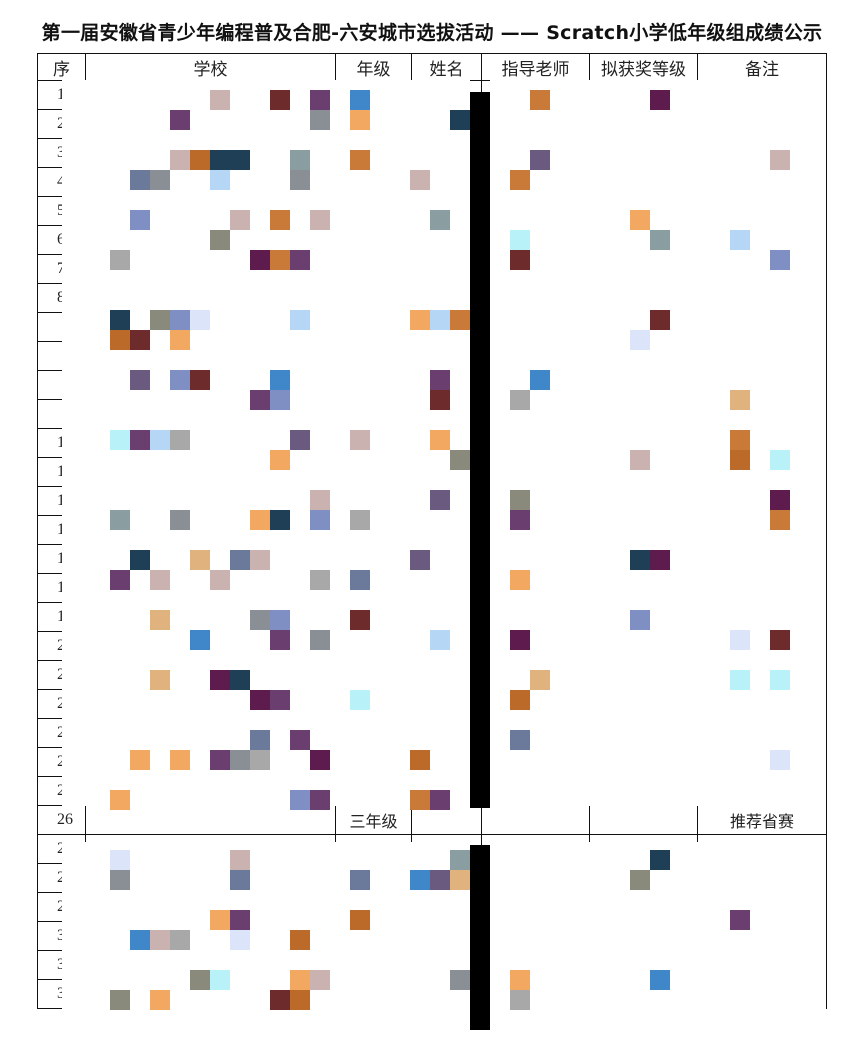  I want to click on table-row: 26 三年级 推荐省赛, so click(432, 820).